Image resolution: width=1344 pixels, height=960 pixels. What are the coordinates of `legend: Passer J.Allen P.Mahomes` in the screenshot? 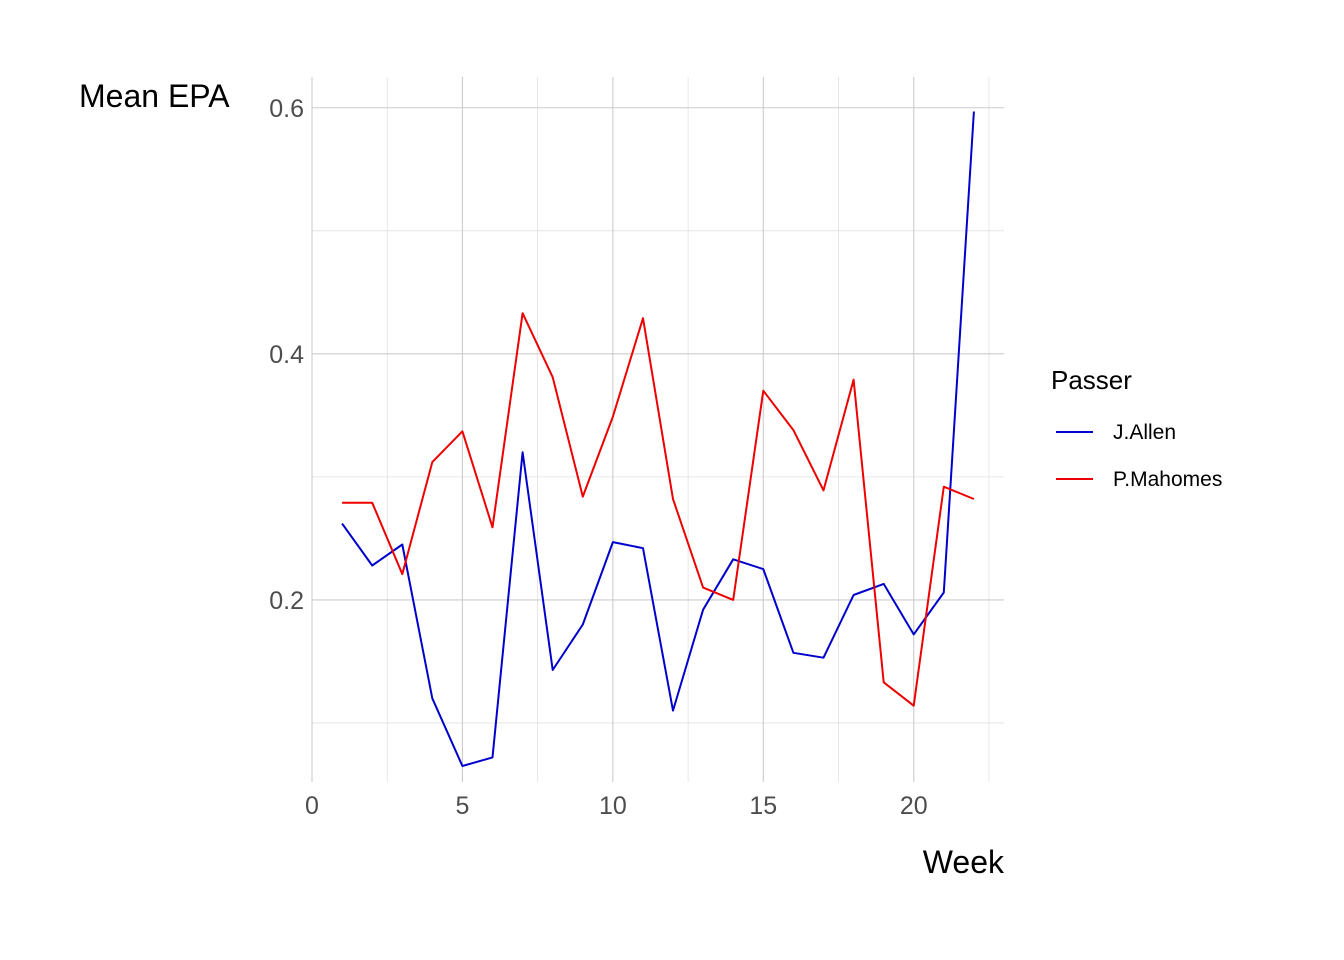 It's located at (1136, 428).